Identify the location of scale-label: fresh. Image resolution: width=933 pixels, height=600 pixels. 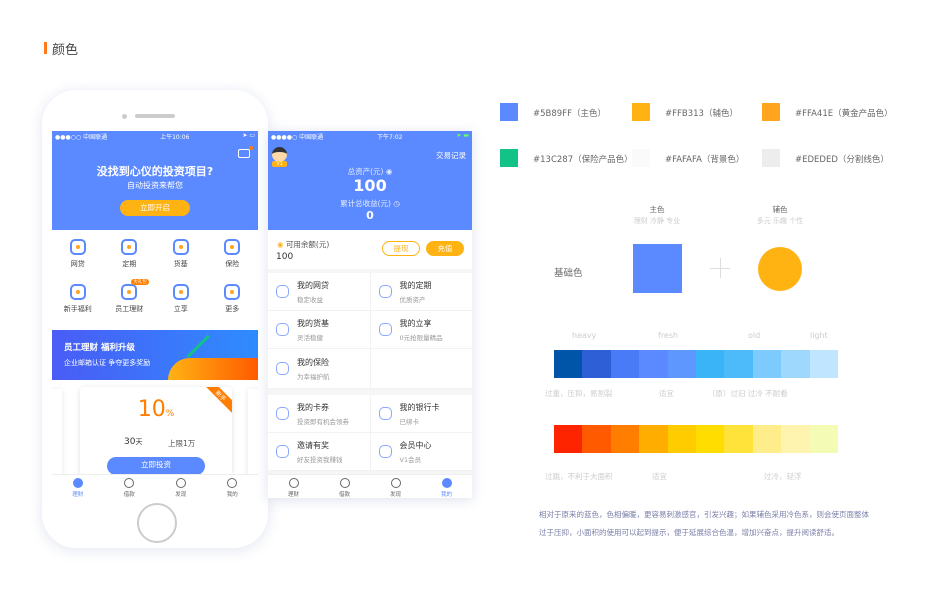
(668, 335).